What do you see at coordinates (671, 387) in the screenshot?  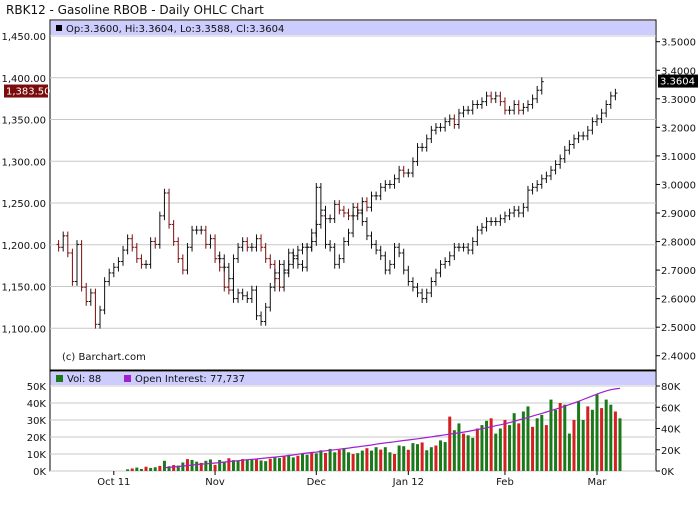 I see `oi-right-tick: 80K` at bounding box center [671, 387].